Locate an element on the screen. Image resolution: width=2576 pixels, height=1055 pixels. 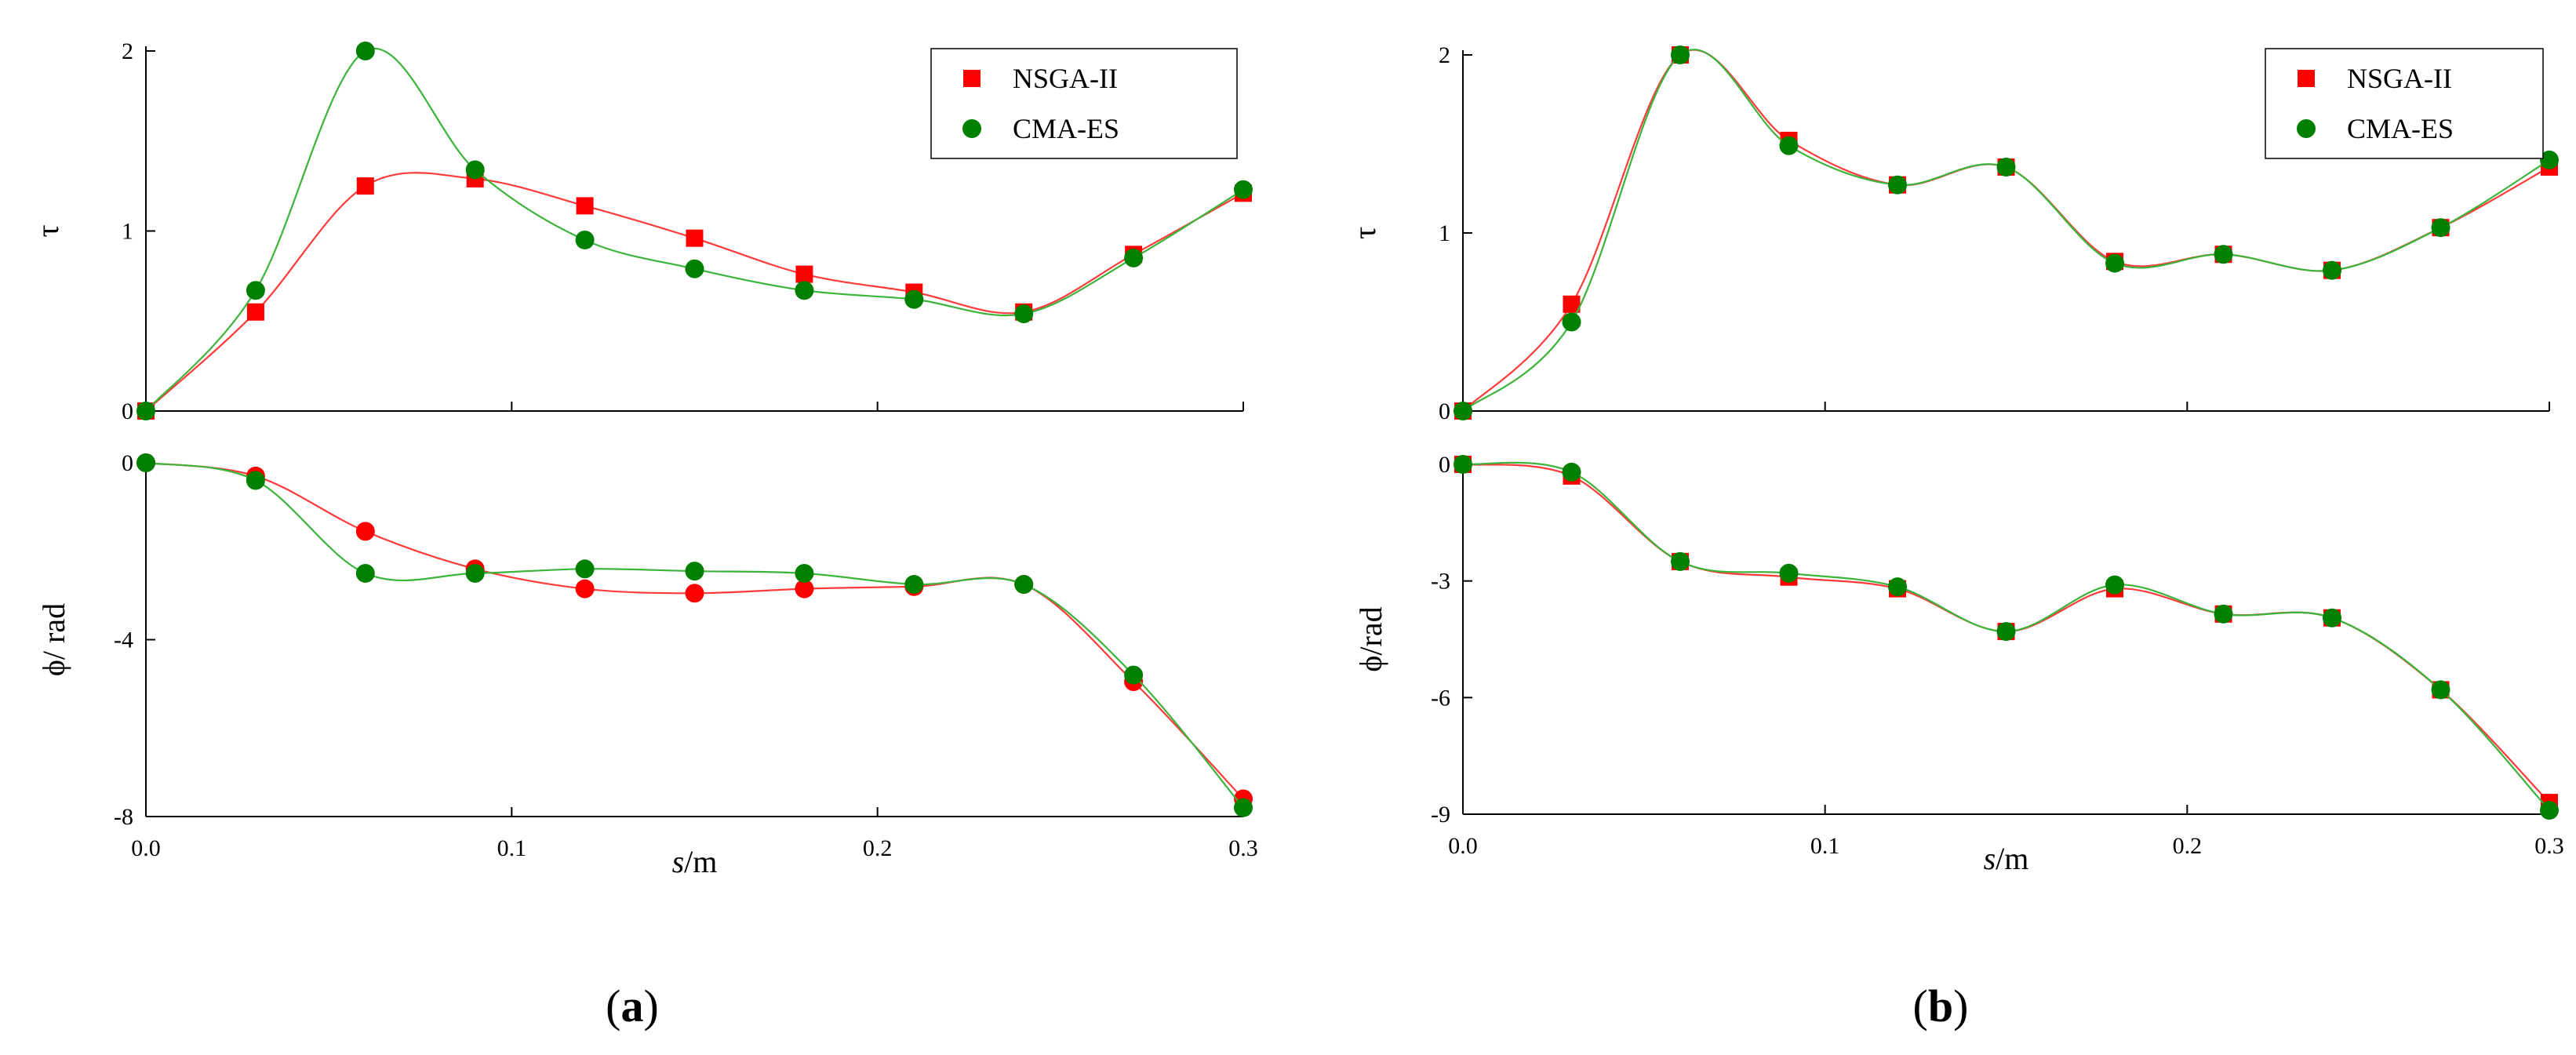
panel-caption: (a) is located at coordinates (632, 1005).